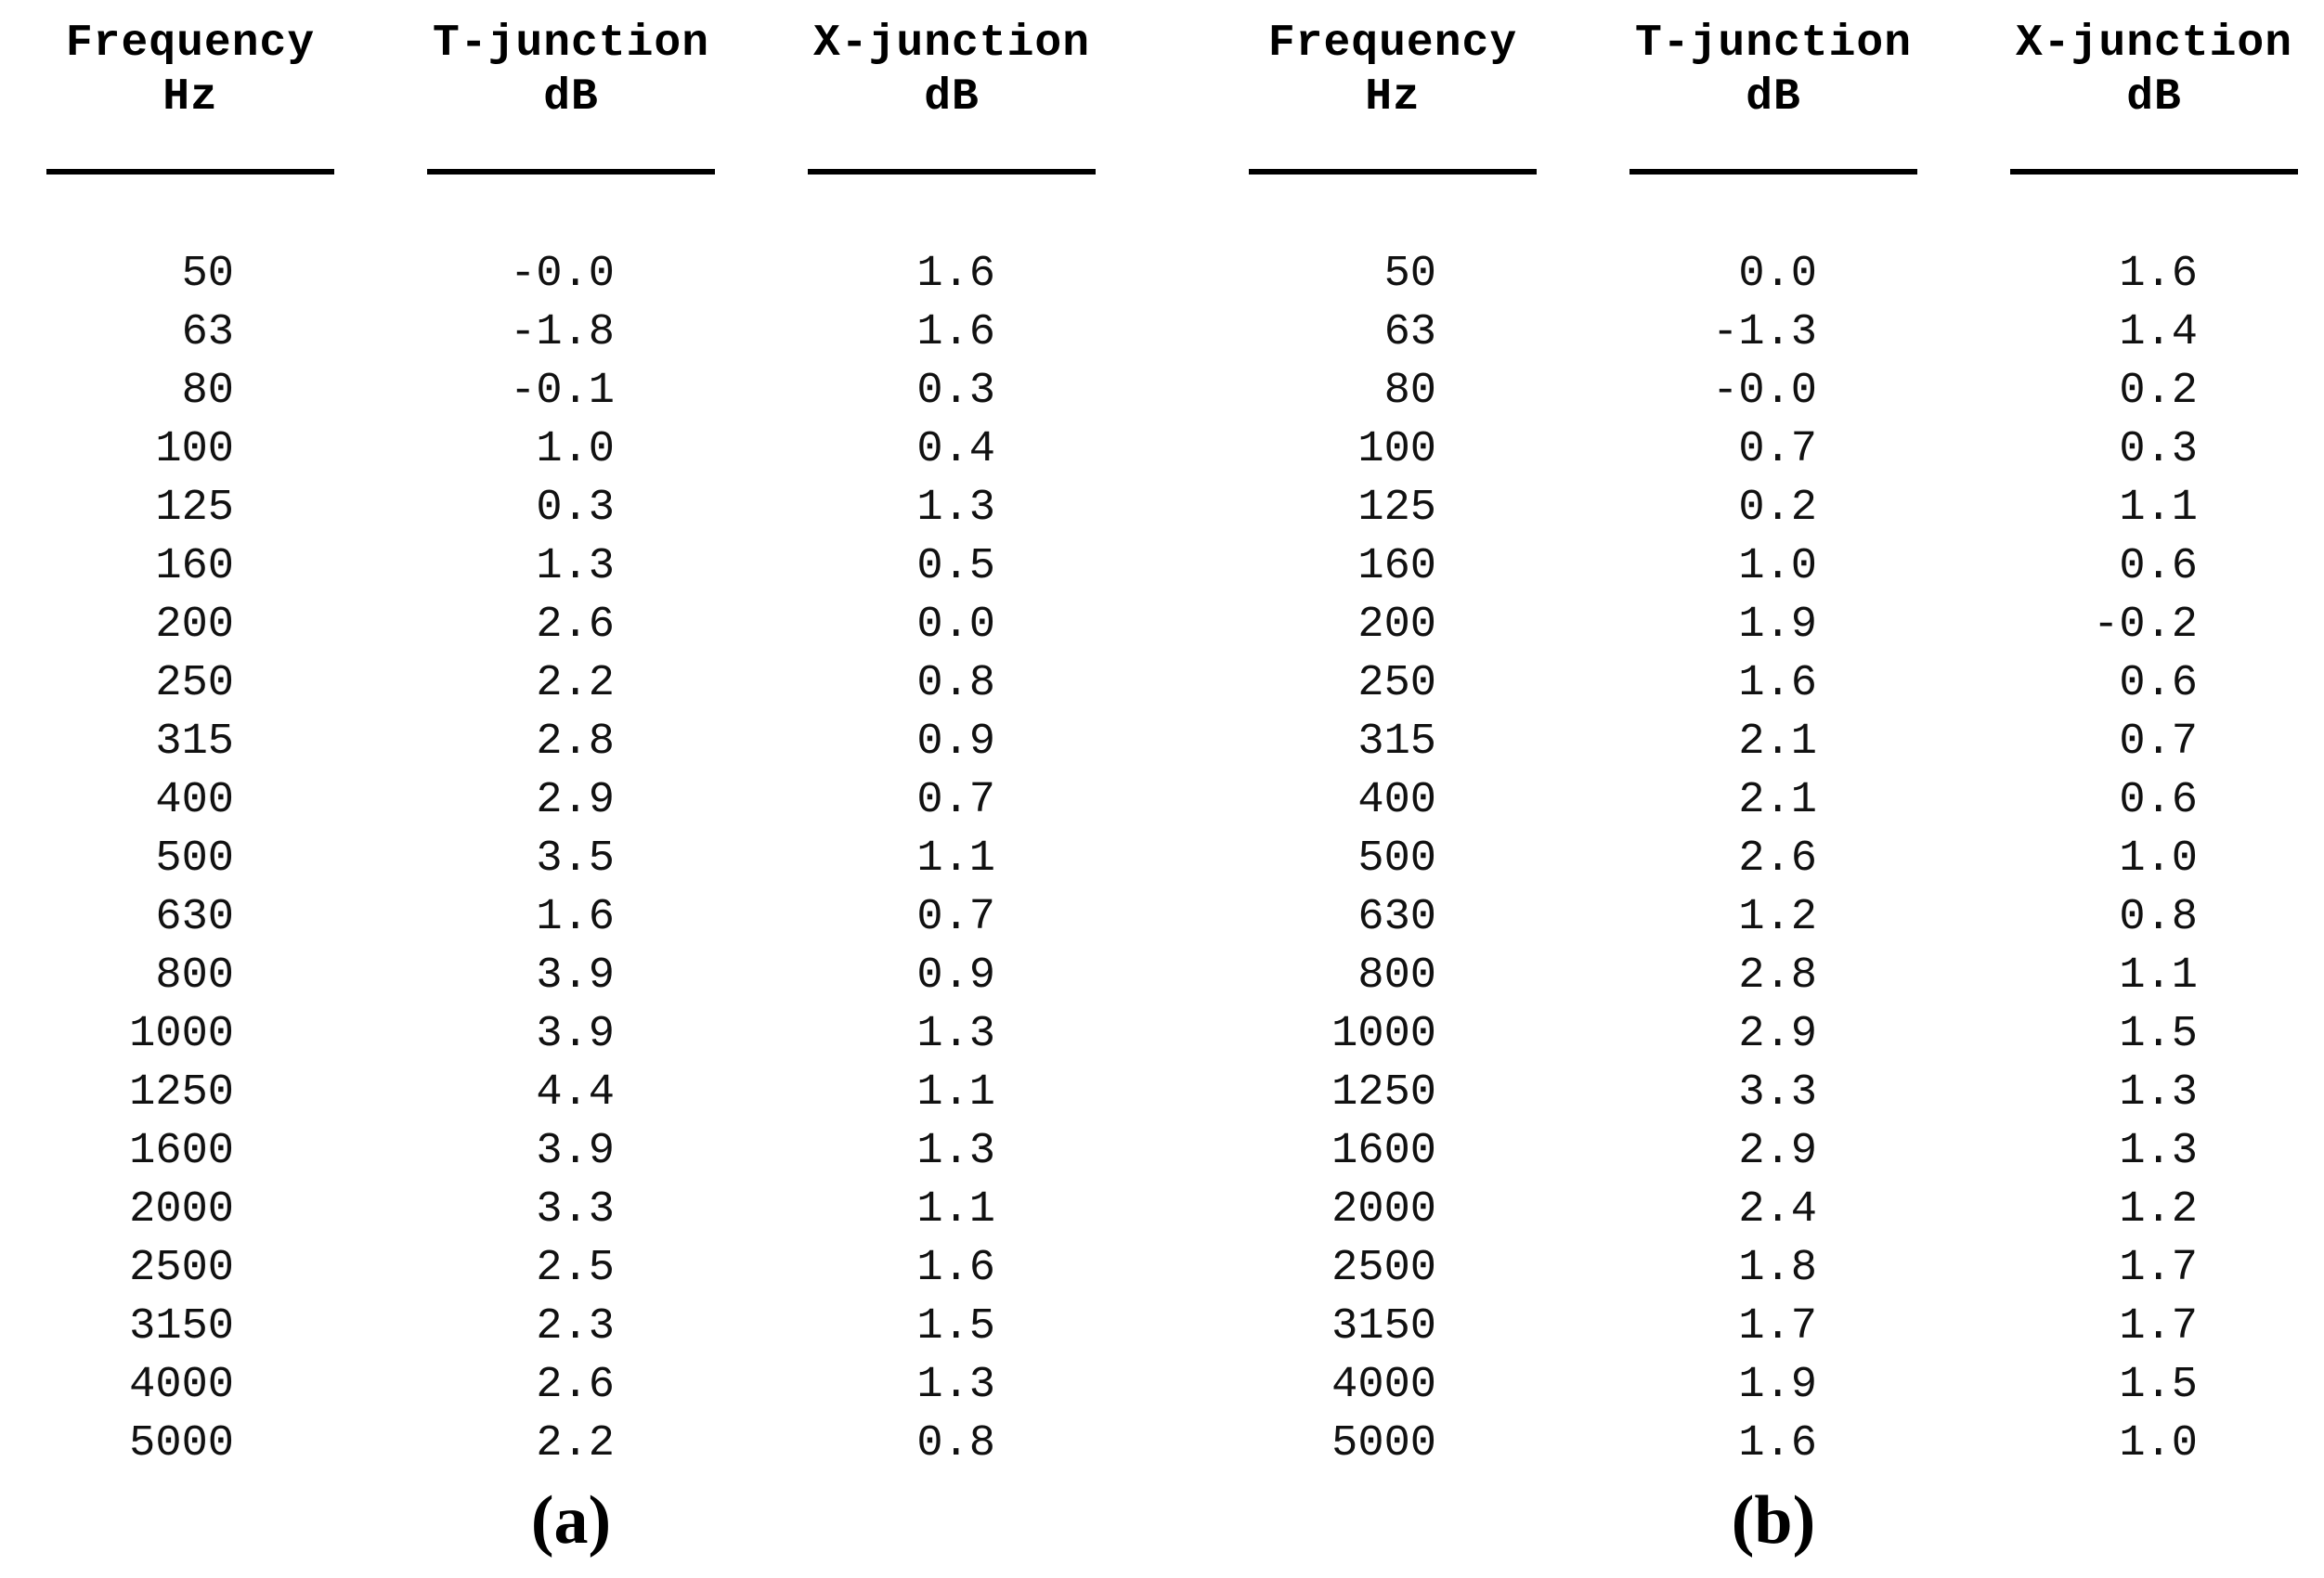  What do you see at coordinates (1392, 44) in the screenshot?
I see `column-title: Frequency` at bounding box center [1392, 44].